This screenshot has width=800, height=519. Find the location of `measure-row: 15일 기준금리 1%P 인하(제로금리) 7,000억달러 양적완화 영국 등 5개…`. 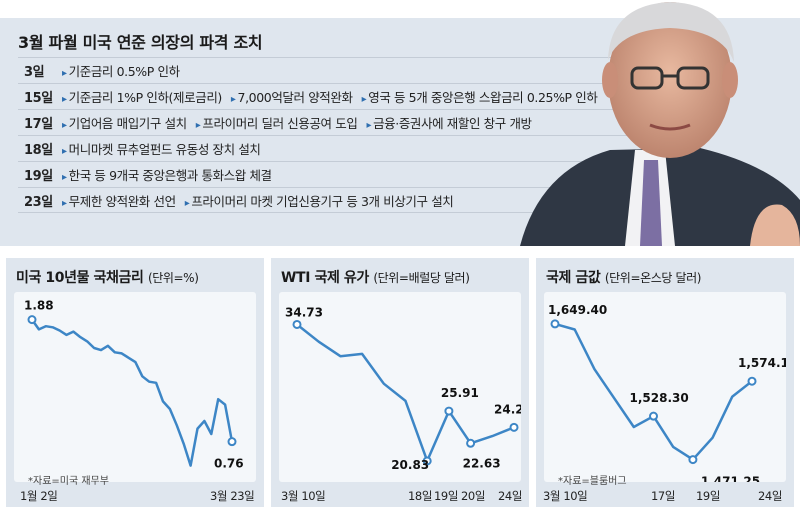

measure-row: 15일 기준금리 1%P 인하(제로금리) 7,000억달러 양적완화 영국 등 5개… is located at coordinates (335, 96).